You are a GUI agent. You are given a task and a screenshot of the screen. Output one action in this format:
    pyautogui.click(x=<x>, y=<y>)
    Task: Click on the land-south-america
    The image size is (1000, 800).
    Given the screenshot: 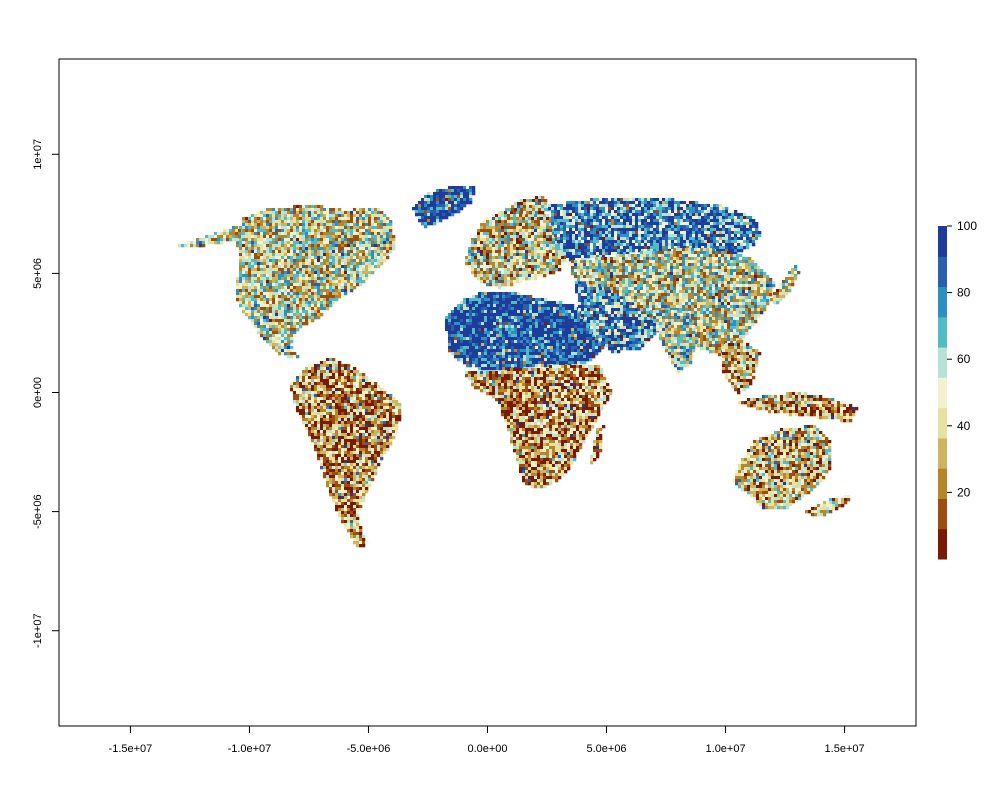 What is the action you would take?
    pyautogui.click(x=346, y=453)
    